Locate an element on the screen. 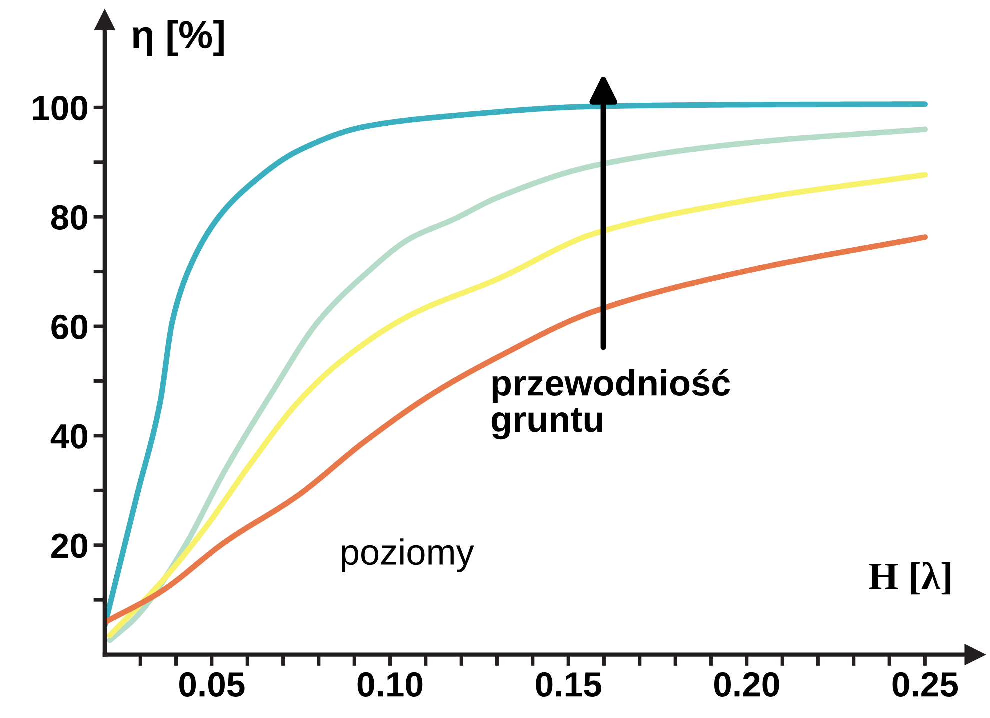 Image resolution: width=990 pixels, height=718 pixels. annotation: poziomy is located at coordinates (408, 555).